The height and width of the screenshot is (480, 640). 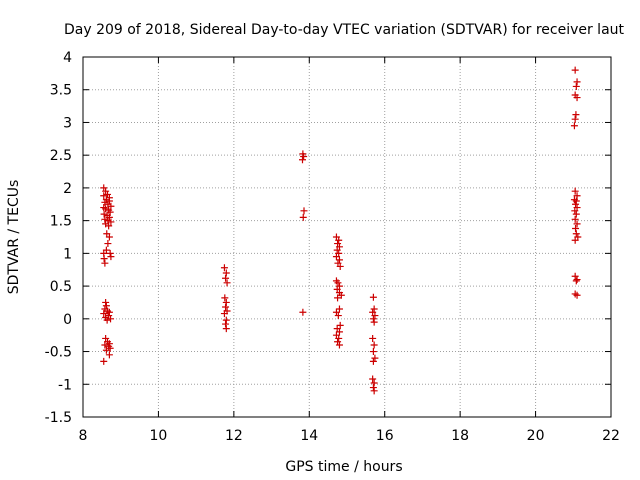 I want to click on x-axis-label: GPS time / hours, so click(x=343, y=467).